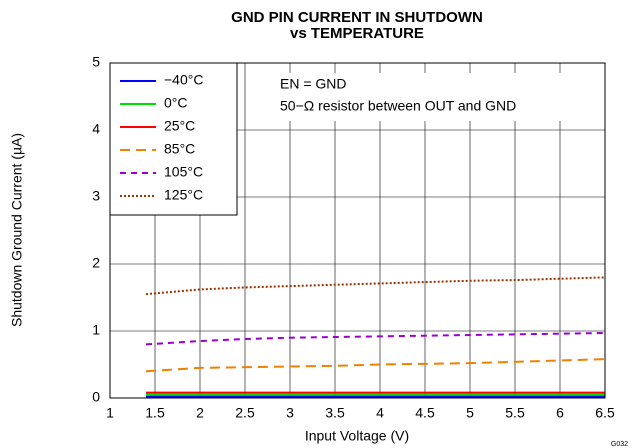 The image size is (632, 448). I want to click on y-tick-label: 1, so click(96, 330).